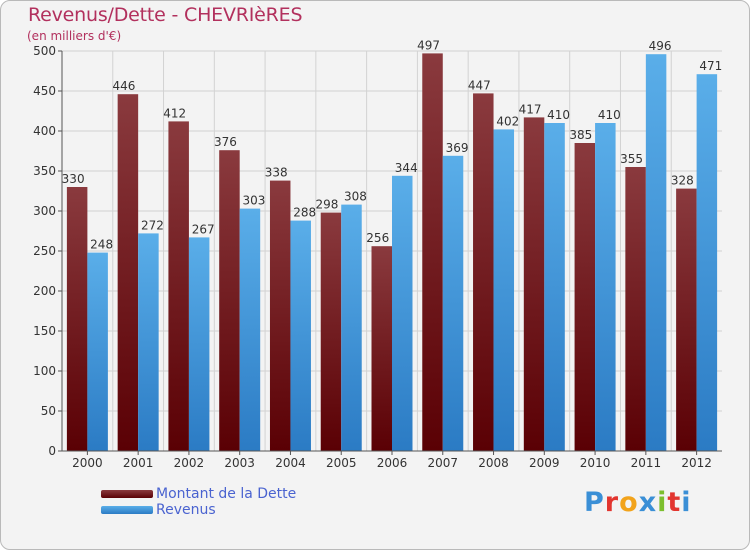  What do you see at coordinates (174, 113) in the screenshot?
I see `data-label-dette: 412` at bounding box center [174, 113].